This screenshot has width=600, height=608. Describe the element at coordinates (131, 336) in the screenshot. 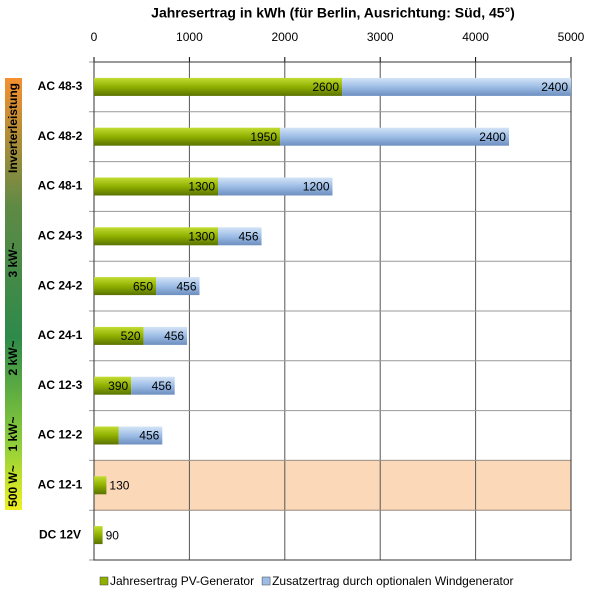

I see `value-label: 520` at that location.